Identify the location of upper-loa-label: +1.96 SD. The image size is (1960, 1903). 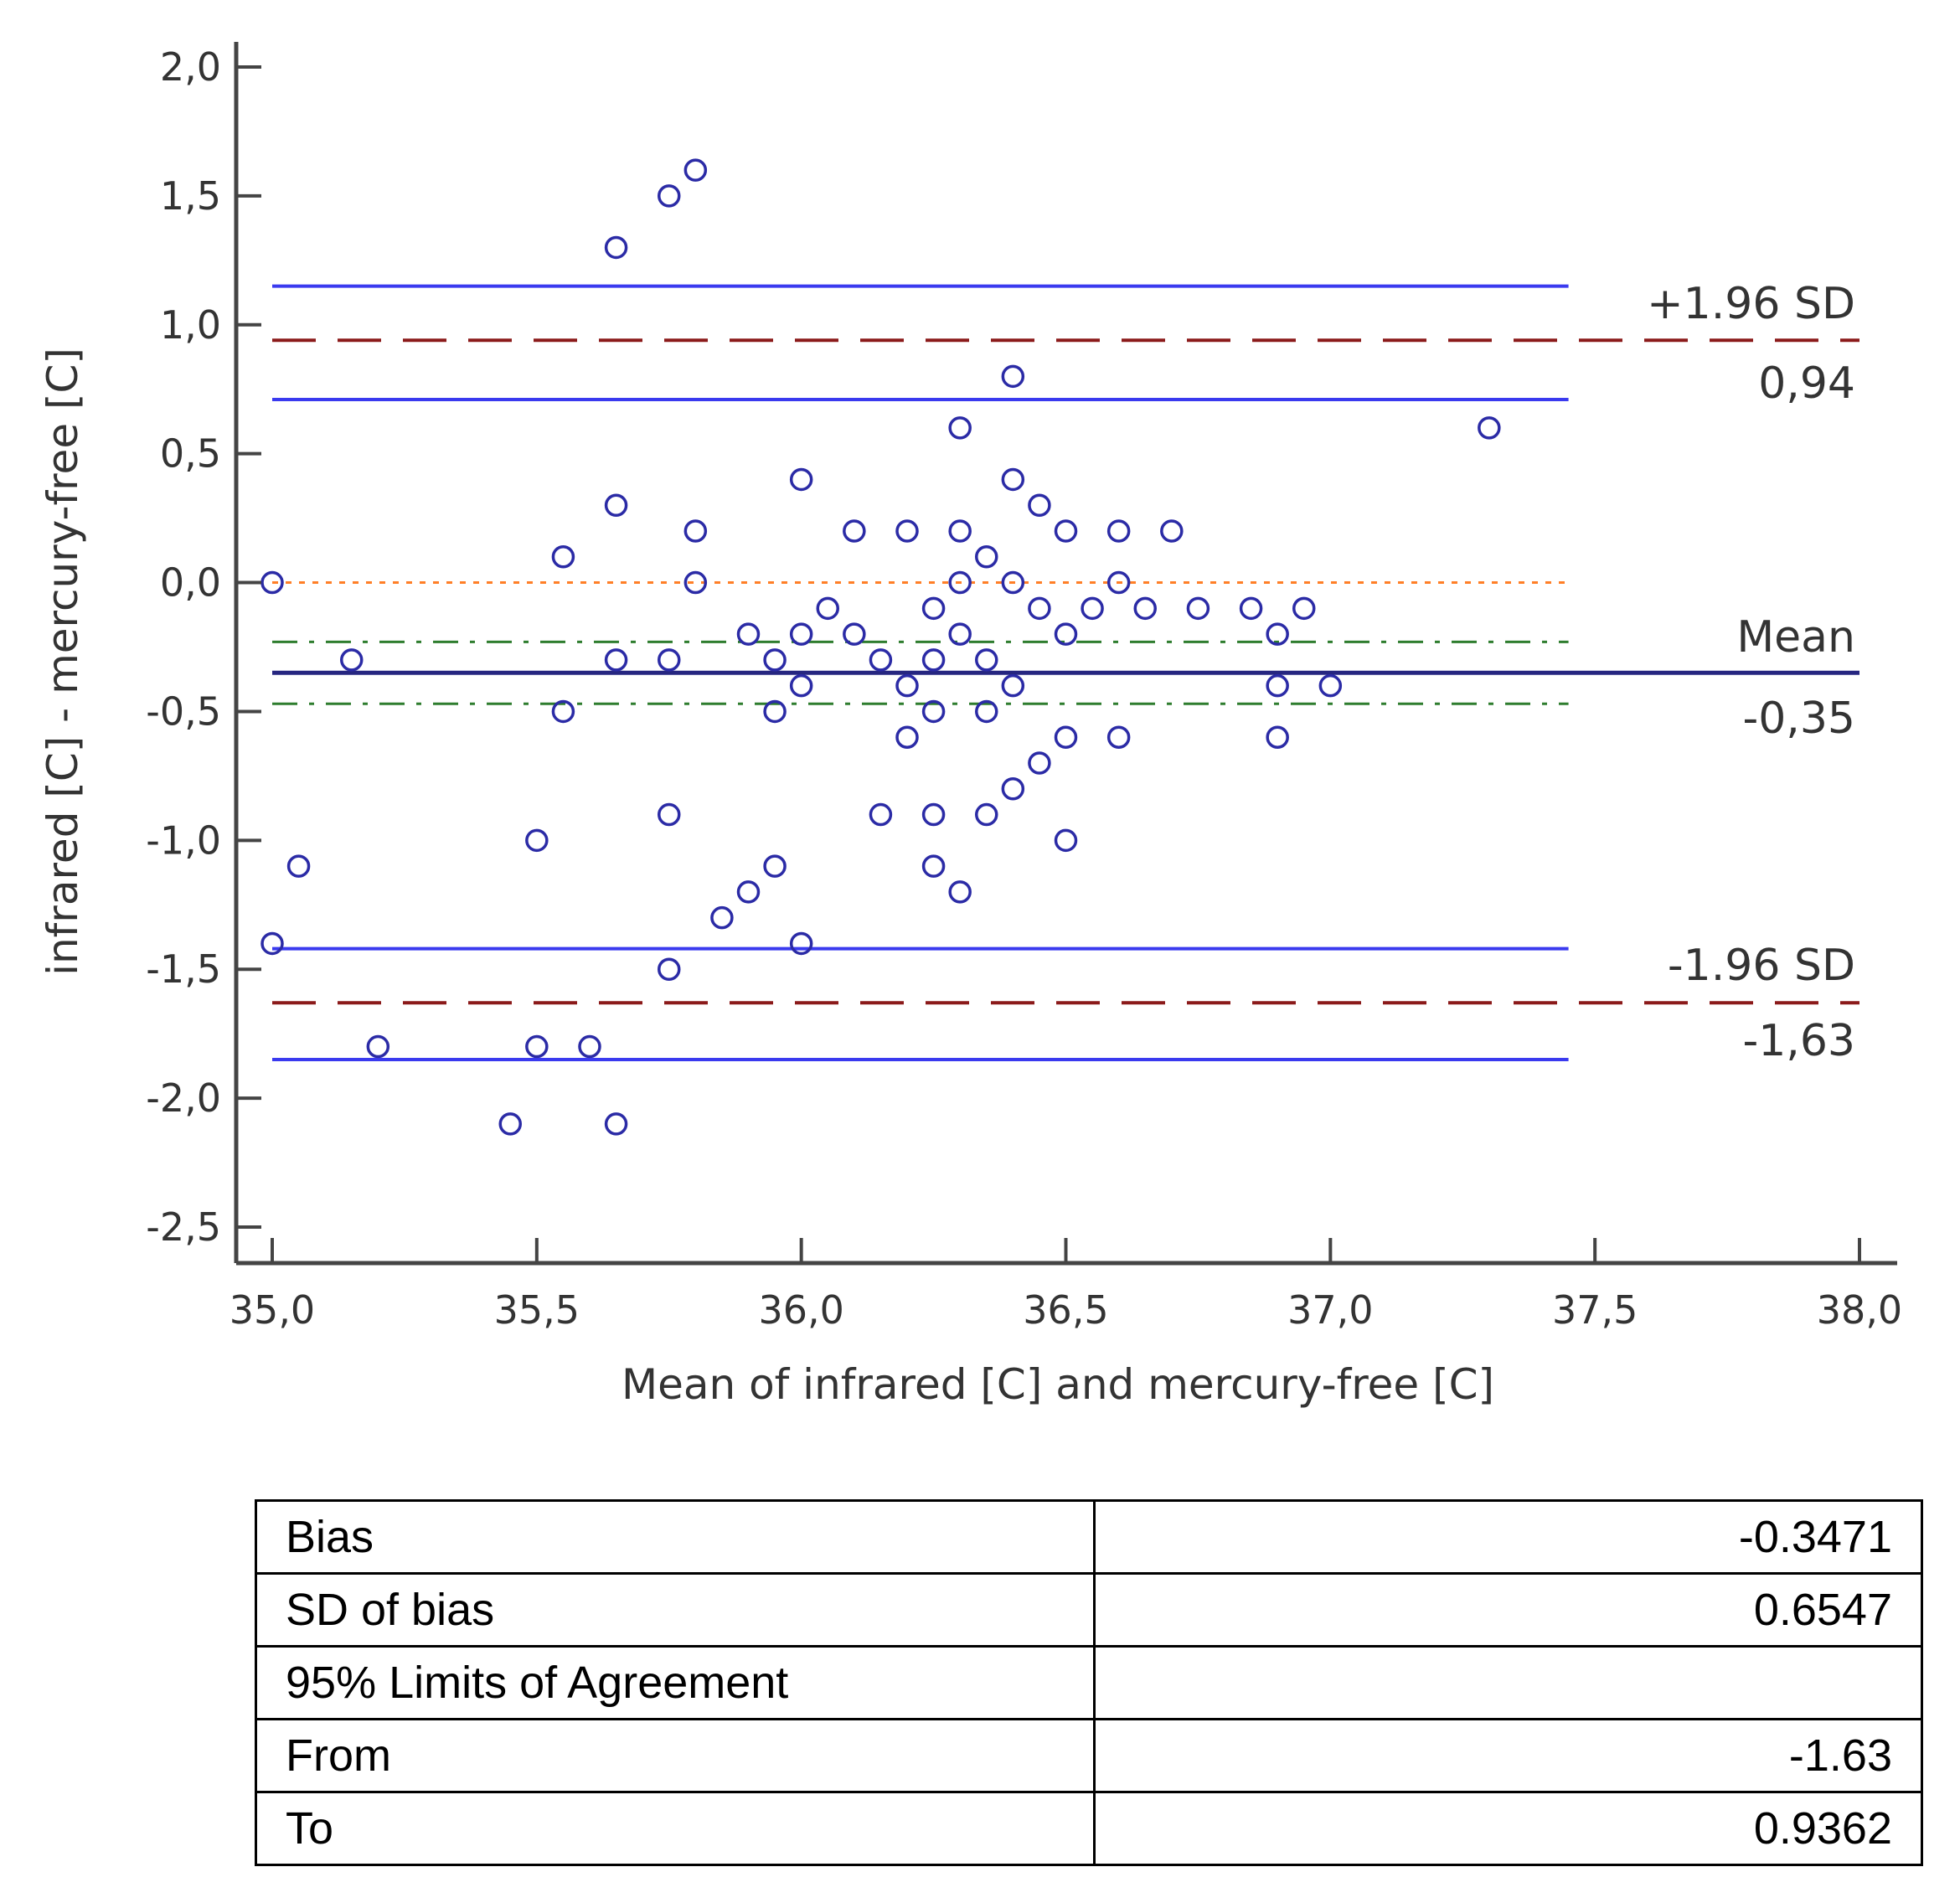
(1751, 304).